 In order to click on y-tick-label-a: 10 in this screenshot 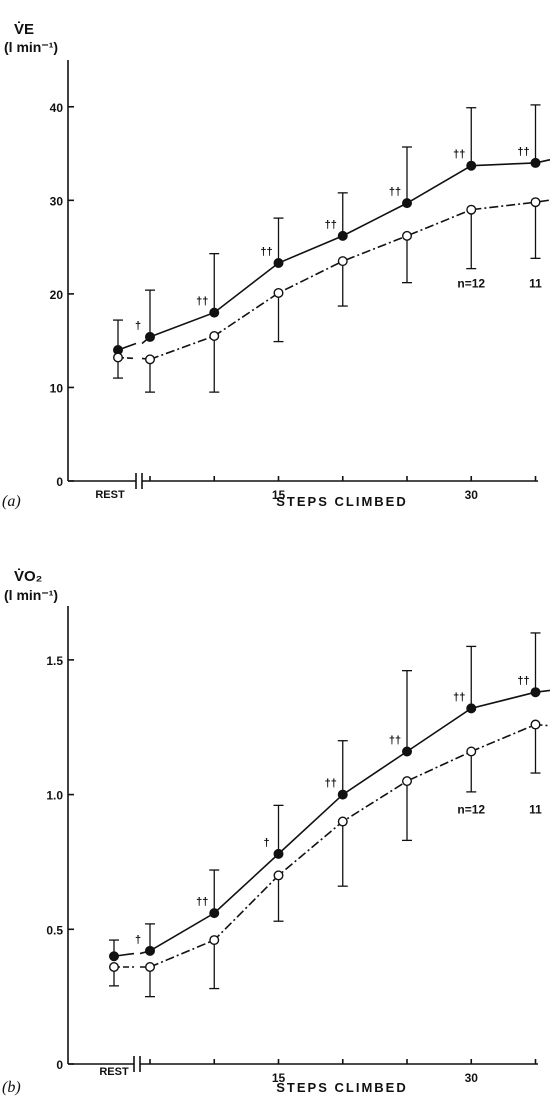, I will do `click(57, 388)`.